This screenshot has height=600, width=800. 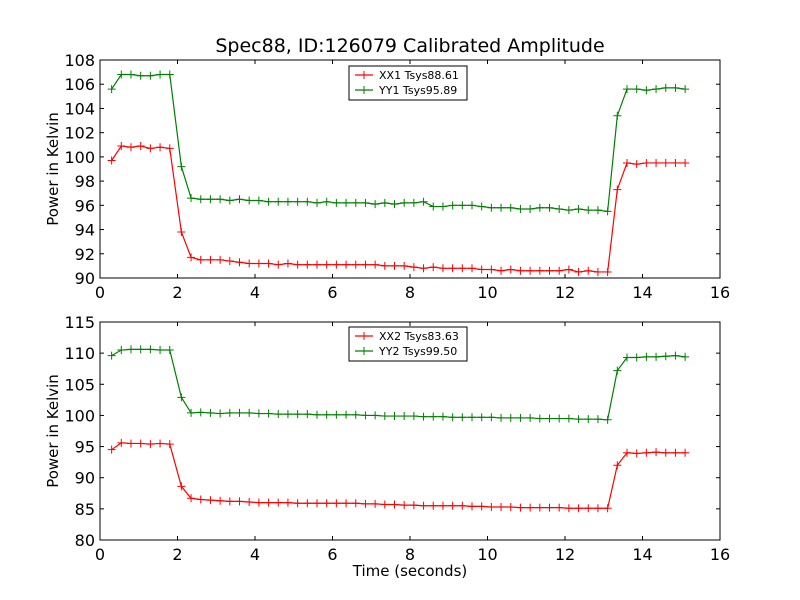 What do you see at coordinates (419, 75) in the screenshot?
I see `legend-entry-label: XX1 Tsys88.61` at bounding box center [419, 75].